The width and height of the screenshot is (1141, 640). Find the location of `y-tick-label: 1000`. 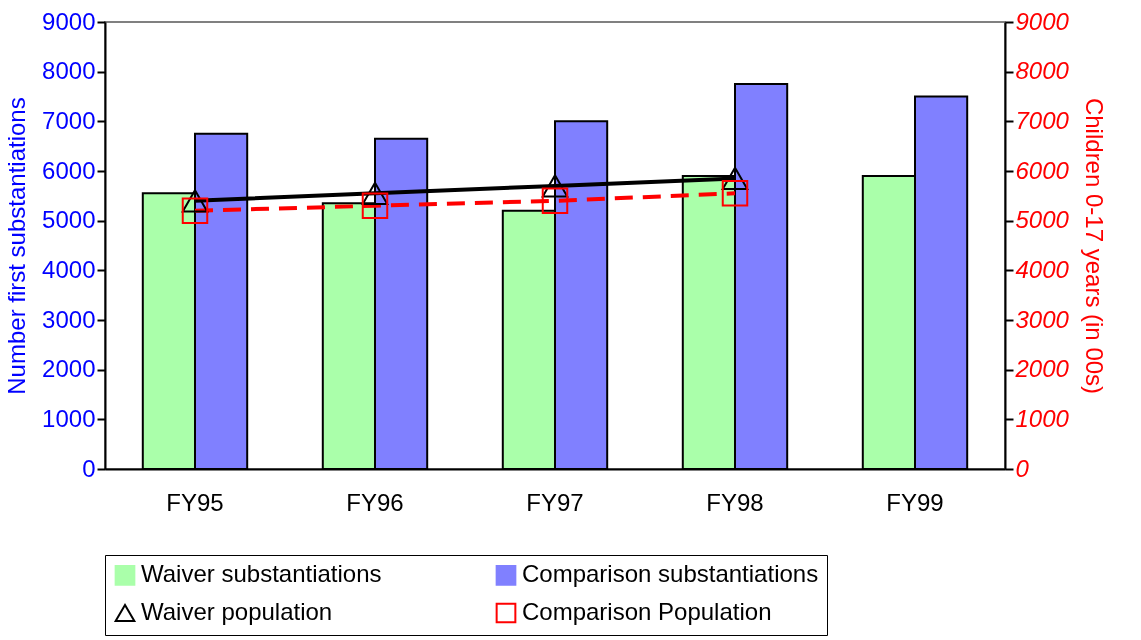

y-tick-label: 1000 is located at coordinates (69, 418).